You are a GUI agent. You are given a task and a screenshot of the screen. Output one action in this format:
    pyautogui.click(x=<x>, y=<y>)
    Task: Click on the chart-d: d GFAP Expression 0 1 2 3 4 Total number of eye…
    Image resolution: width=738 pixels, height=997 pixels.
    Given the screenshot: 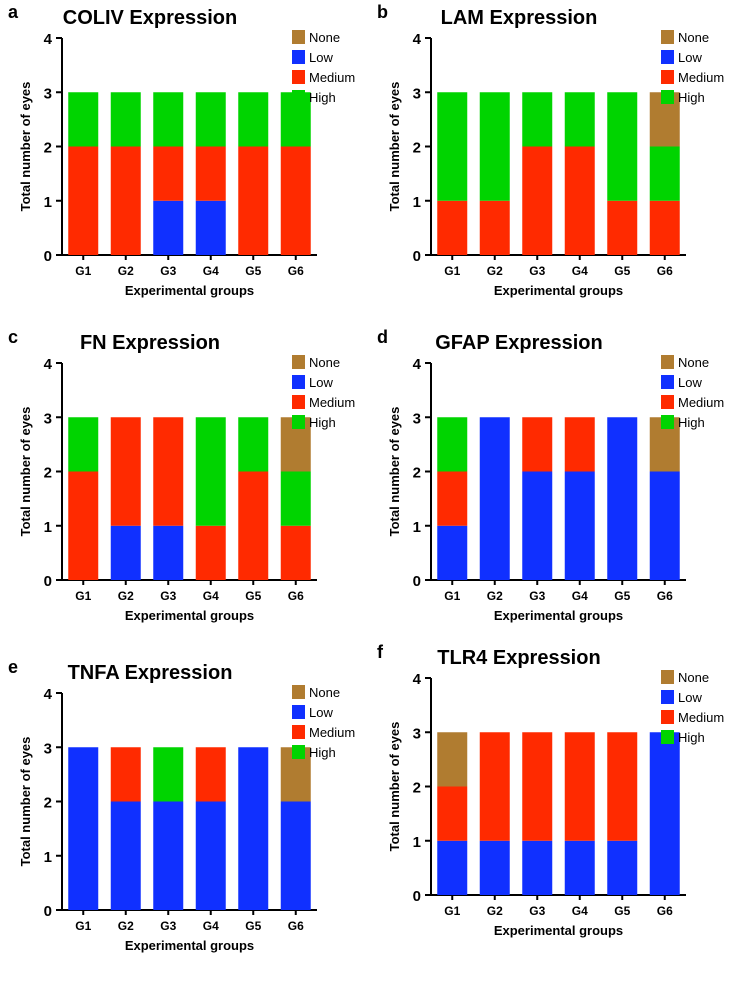 What is the action you would take?
    pyautogui.click(x=550, y=475)
    